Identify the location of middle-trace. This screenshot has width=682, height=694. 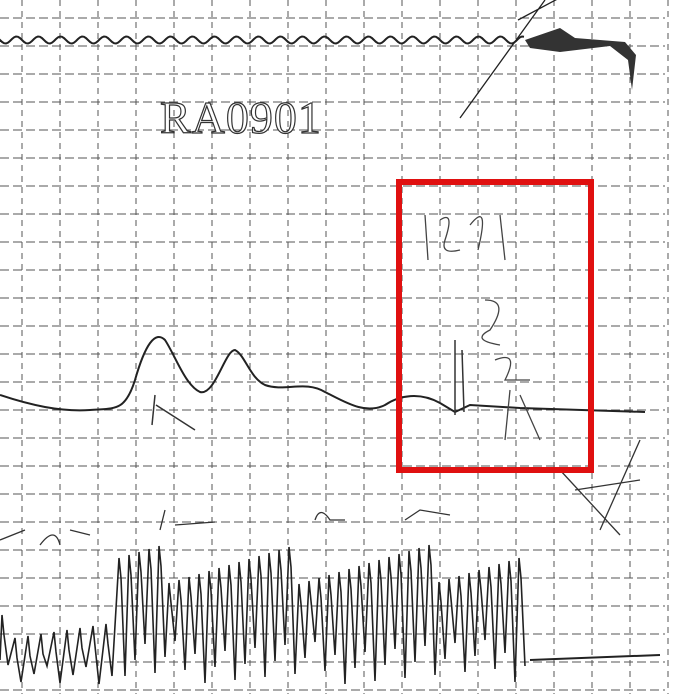
(323, 374).